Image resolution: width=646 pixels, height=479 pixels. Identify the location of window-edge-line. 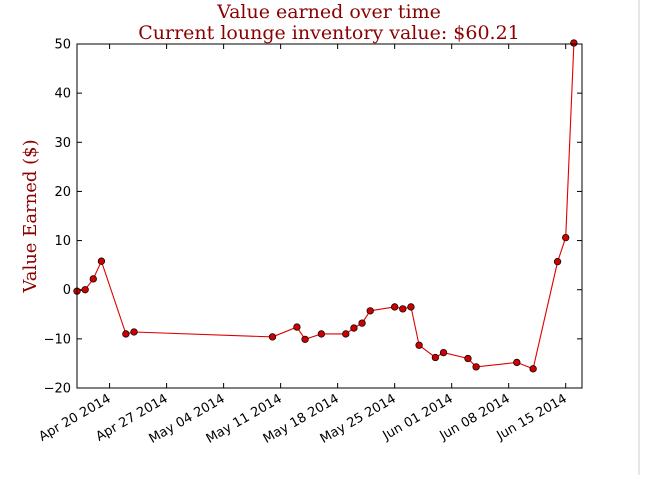
(639, 237).